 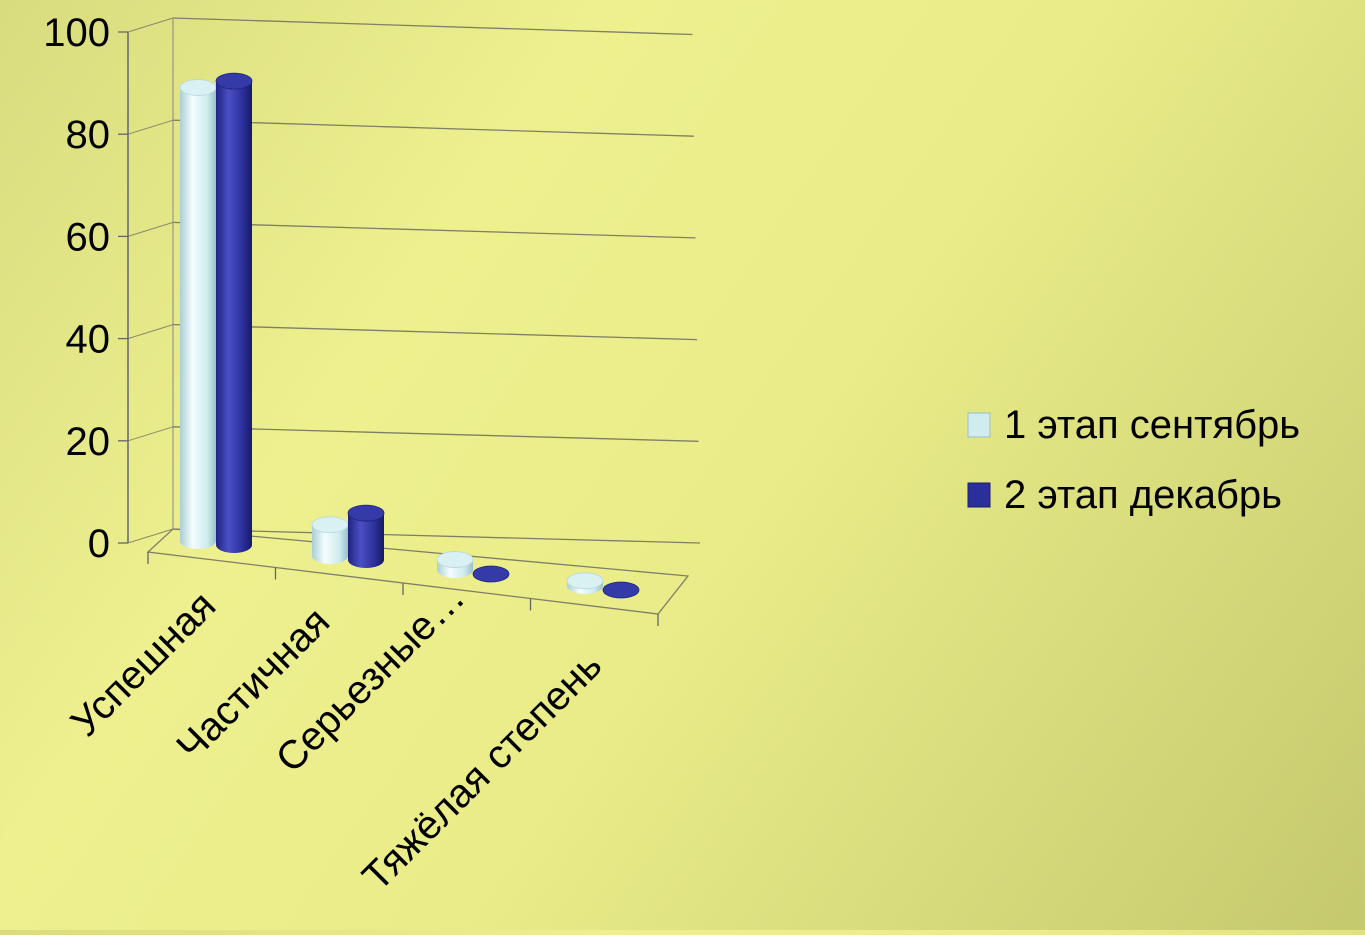 What do you see at coordinates (1152, 425) in the screenshot?
I see `legend-label: 1 этап сентябрь` at bounding box center [1152, 425].